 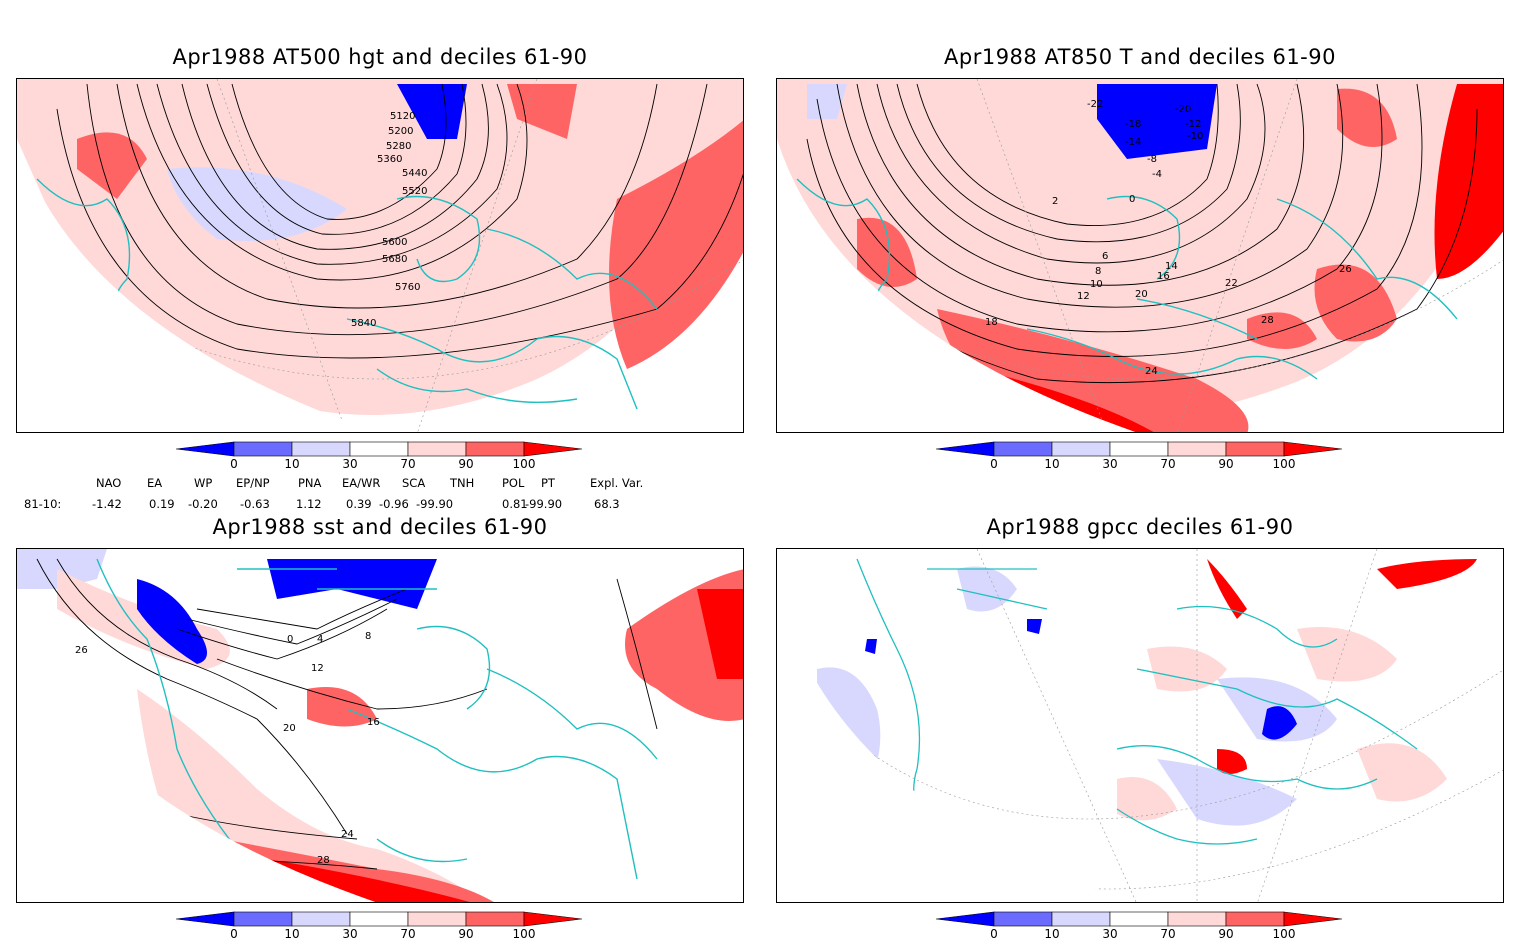 I want to click on contour-label: 4, so click(x=320, y=639).